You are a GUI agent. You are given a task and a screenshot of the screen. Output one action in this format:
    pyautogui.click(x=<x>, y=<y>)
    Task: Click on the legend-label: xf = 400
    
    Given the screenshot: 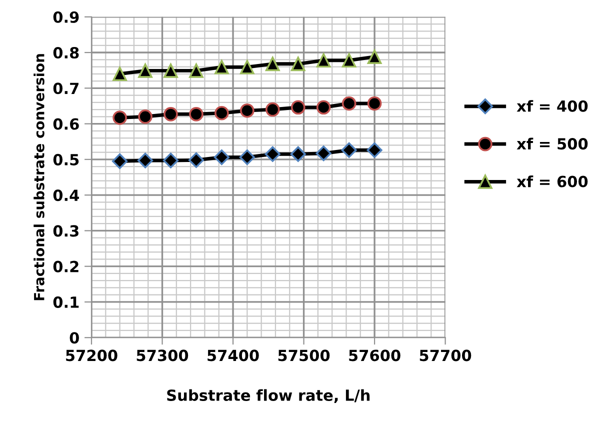 What is the action you would take?
    pyautogui.click(x=552, y=106)
    